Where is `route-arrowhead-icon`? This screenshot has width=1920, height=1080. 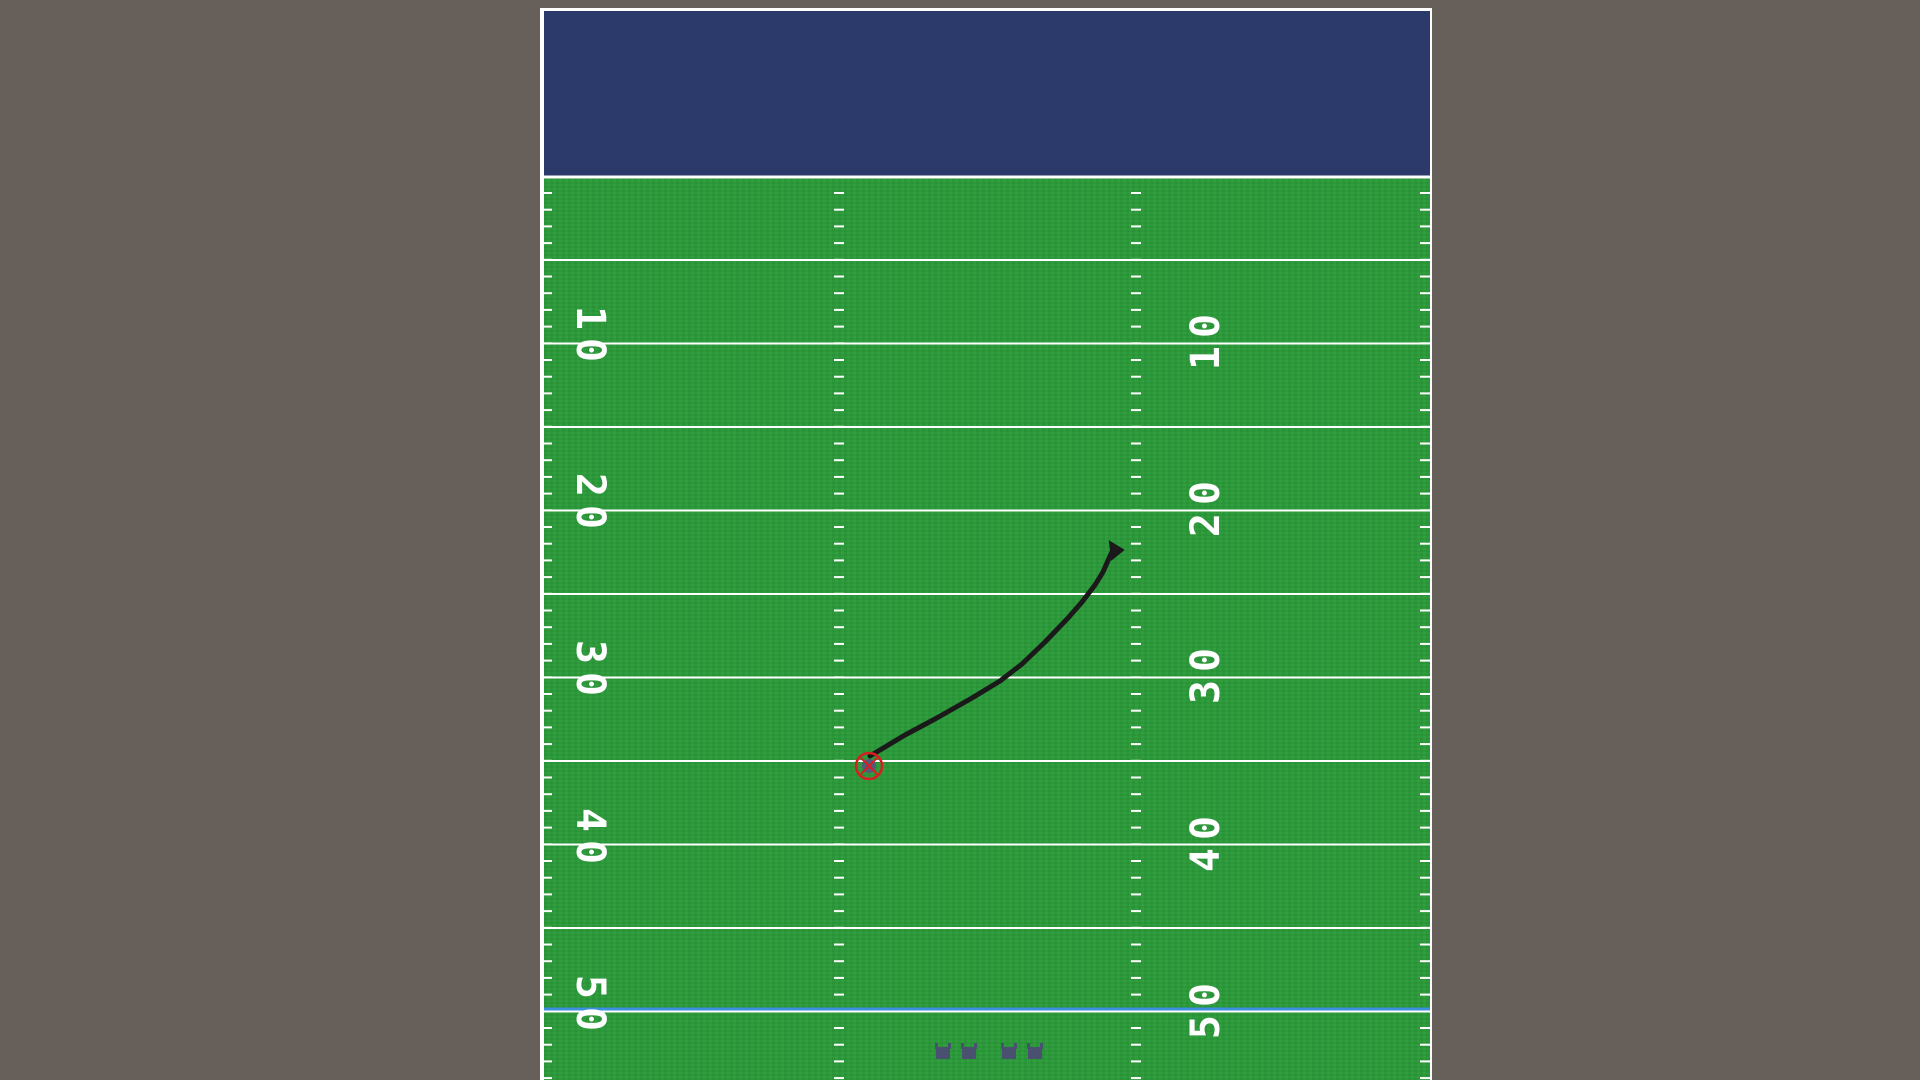 route-arrowhead-icon is located at coordinates (1116, 550).